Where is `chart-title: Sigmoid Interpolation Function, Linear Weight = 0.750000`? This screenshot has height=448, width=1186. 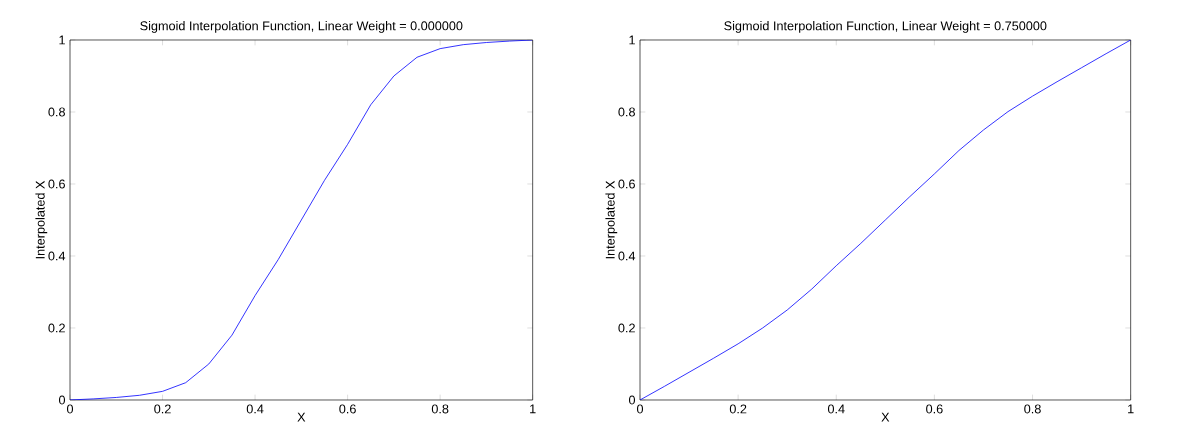 chart-title: Sigmoid Interpolation Function, Linear Weight = 0.750000 is located at coordinates (885, 27).